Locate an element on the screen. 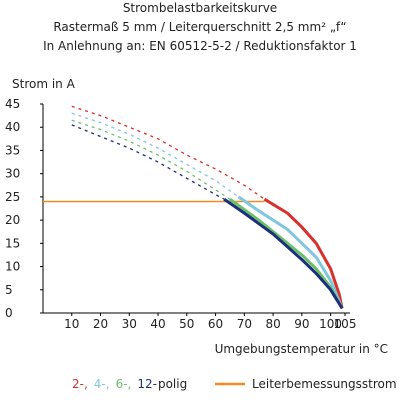  x-tick-label: 30 is located at coordinates (129, 324).